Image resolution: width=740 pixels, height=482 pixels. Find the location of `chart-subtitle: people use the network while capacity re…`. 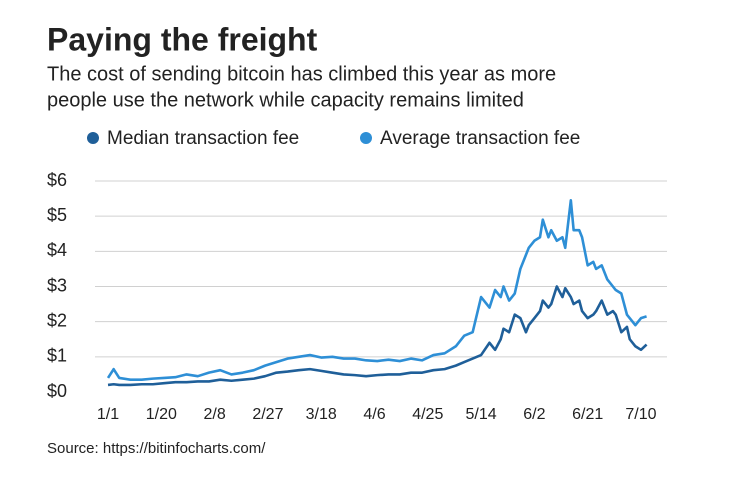

chart-subtitle: people use the network while capacity re… is located at coordinates (285, 100).